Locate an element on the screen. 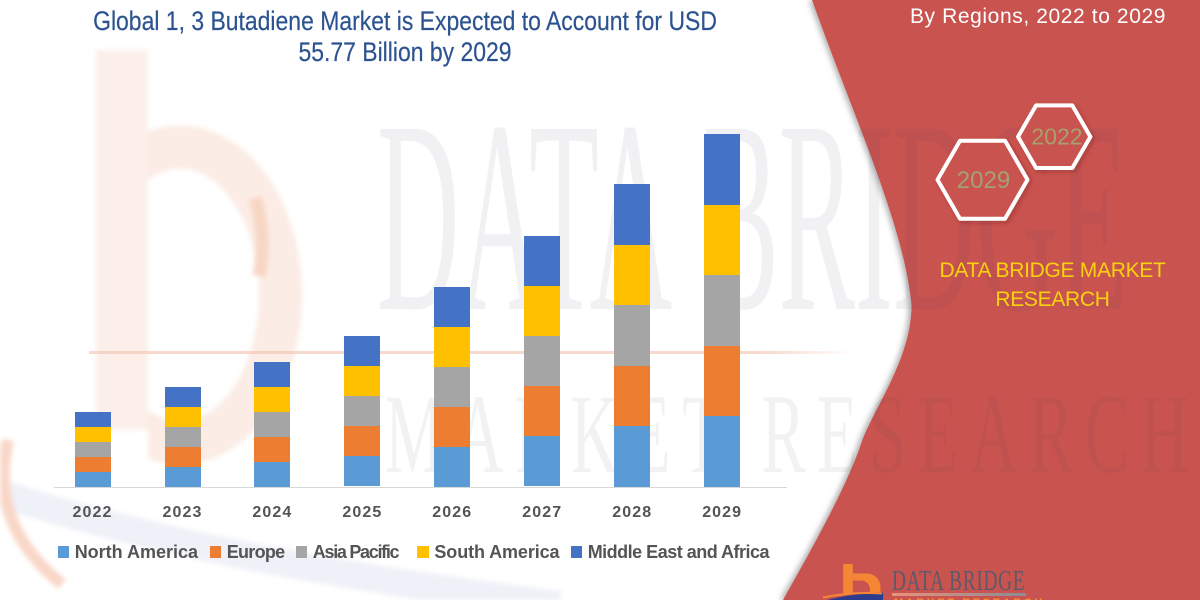  svg-text: 2029 is located at coordinates (983, 180).